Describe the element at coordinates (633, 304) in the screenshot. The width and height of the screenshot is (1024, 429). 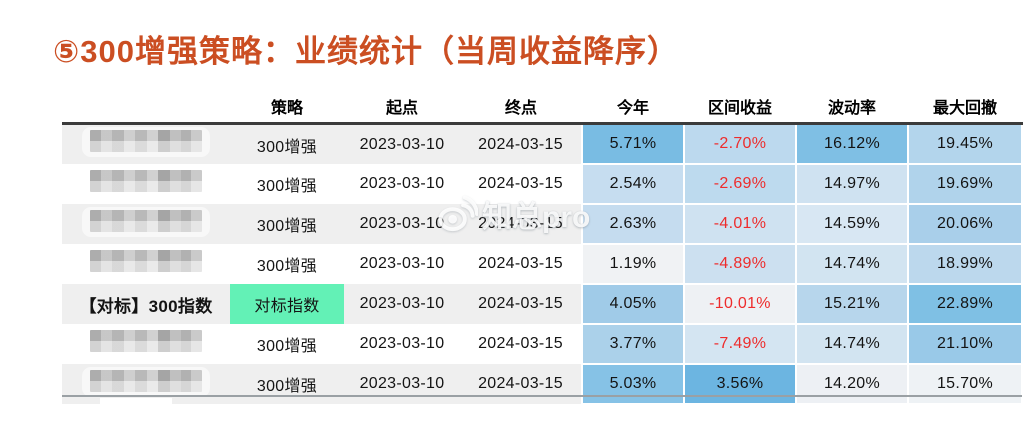
I see `ytd-return-cell: 4.05%` at that location.